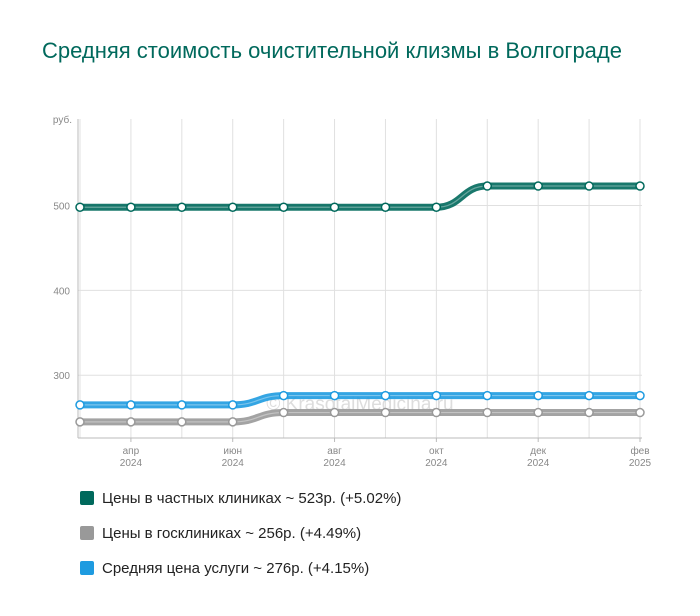 The image size is (700, 616). I want to click on legend-label-average: Средняя цена услуги ~ 276р. (+4.15%), so click(236, 568).